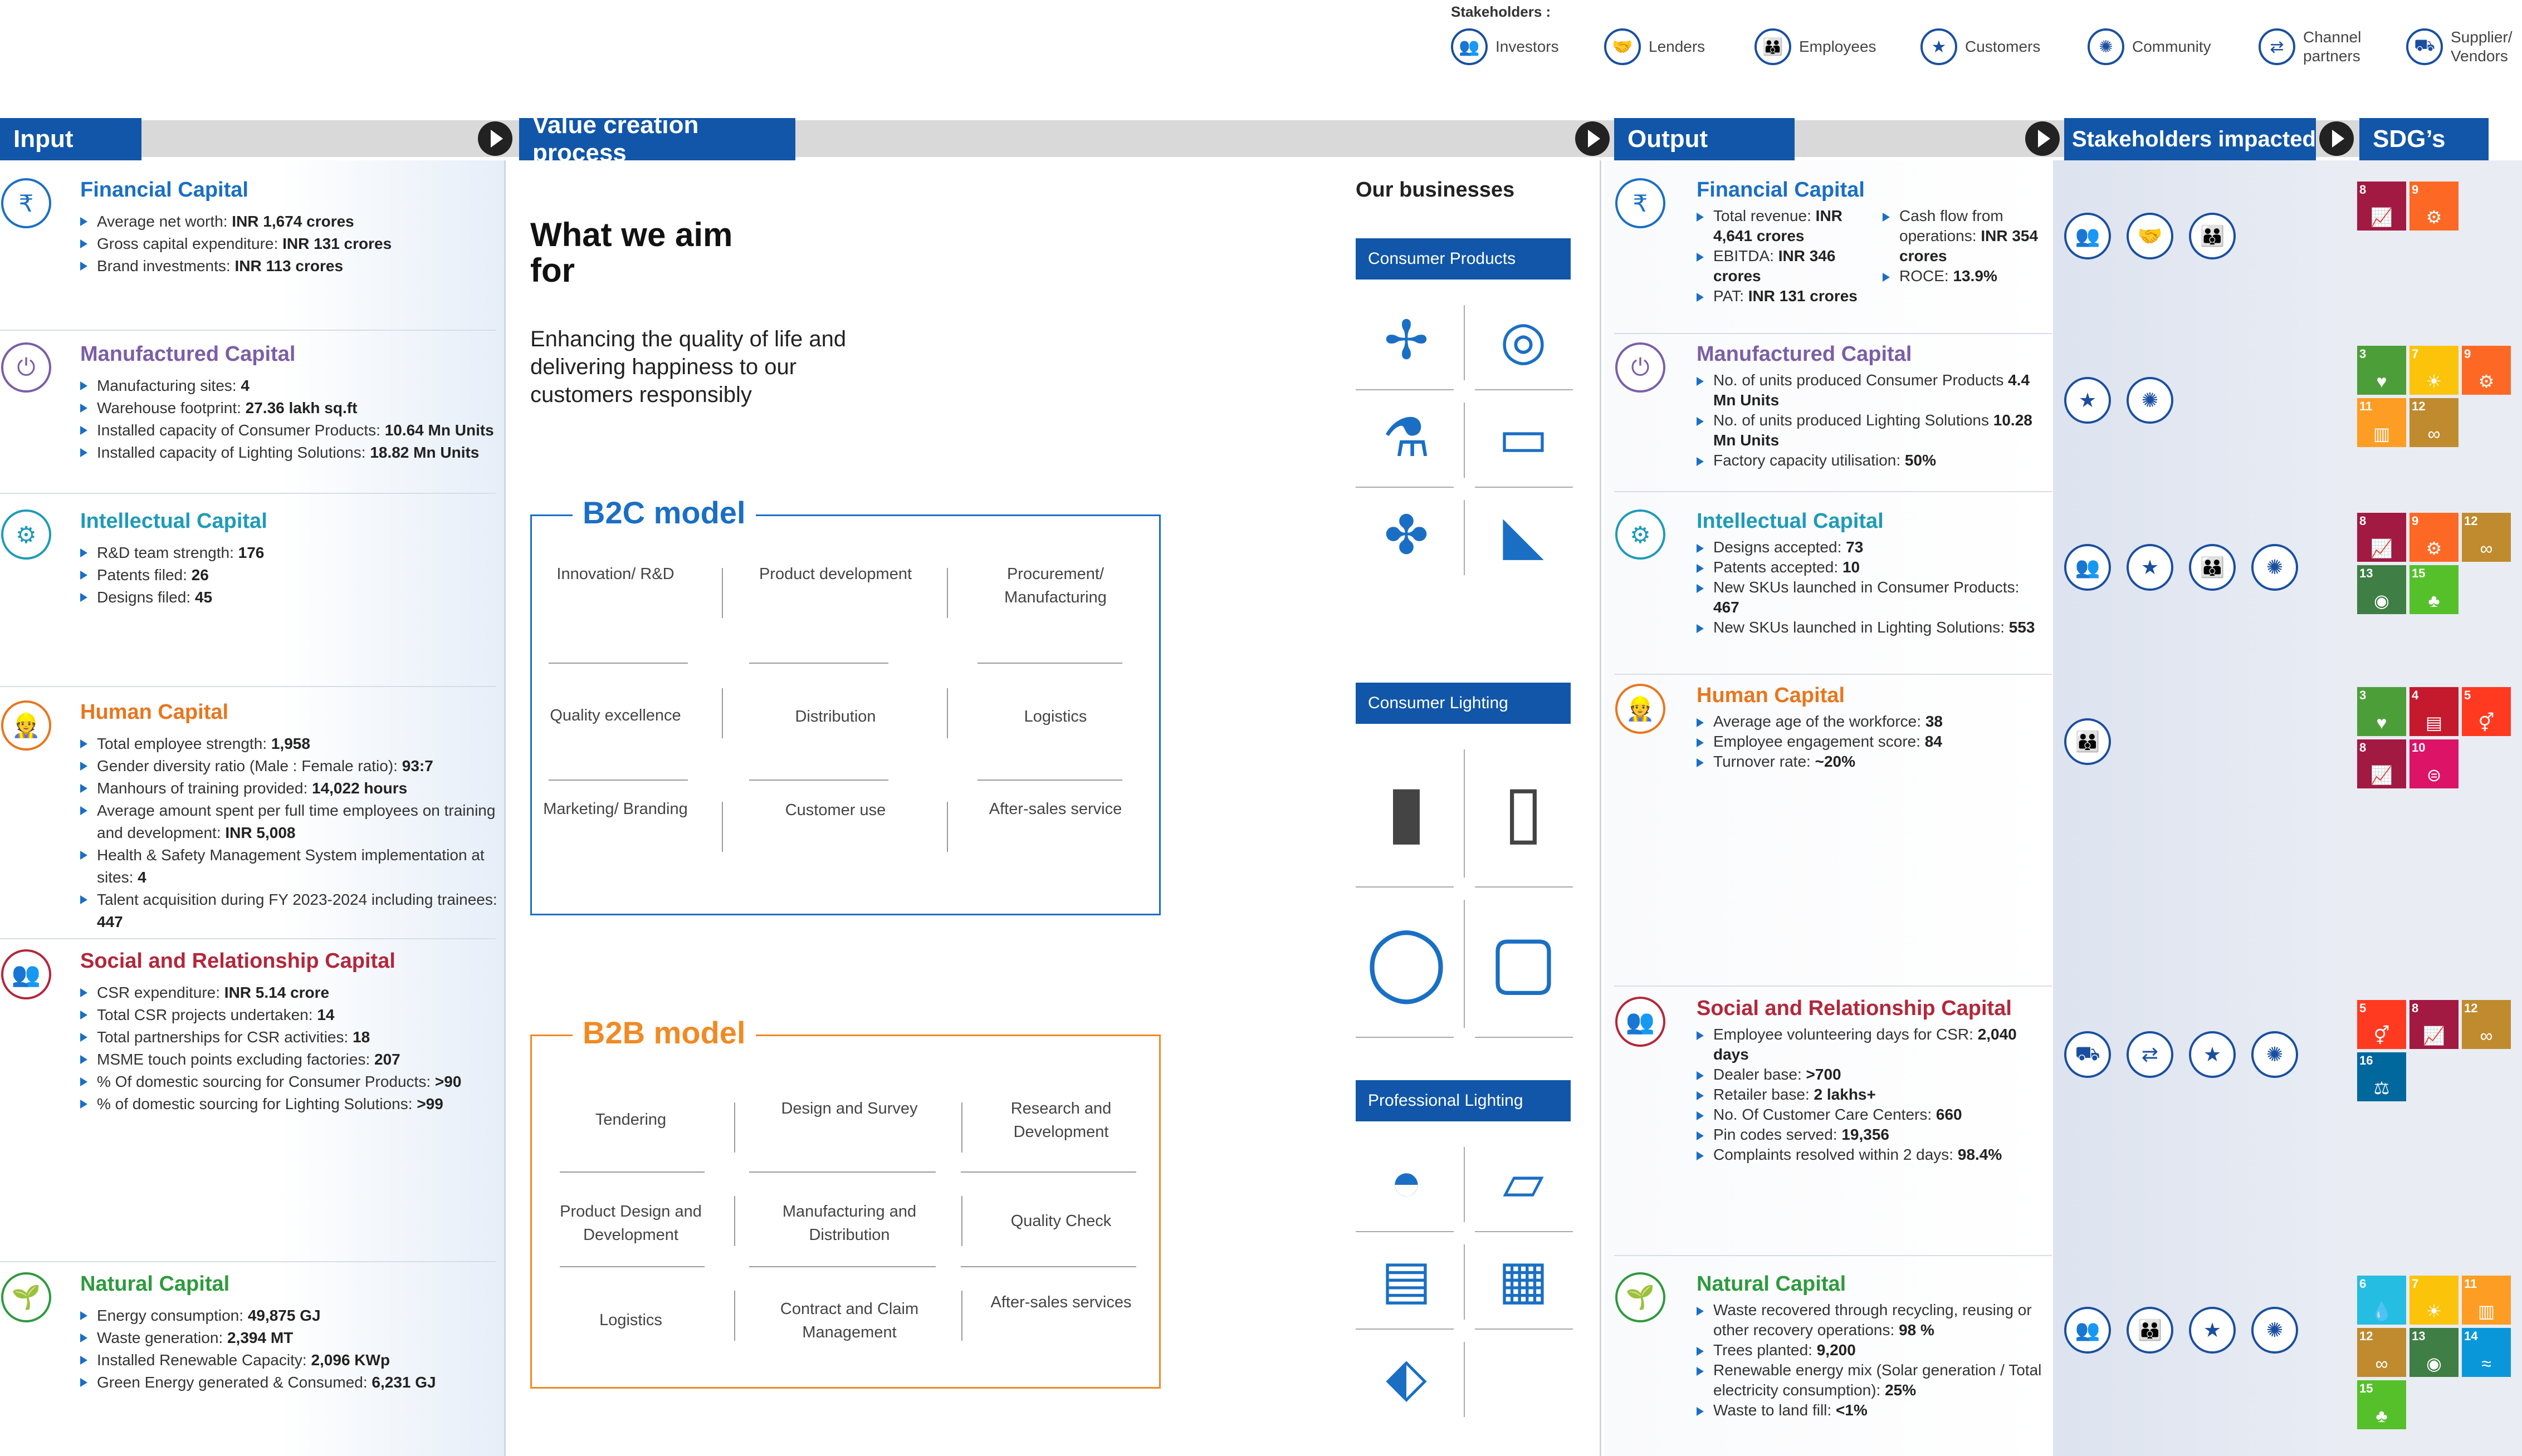 This screenshot has height=1456, width=2522. Describe the element at coordinates (2434, 711) in the screenshot. I see `sdg-4-icon: 4 ▤` at that location.